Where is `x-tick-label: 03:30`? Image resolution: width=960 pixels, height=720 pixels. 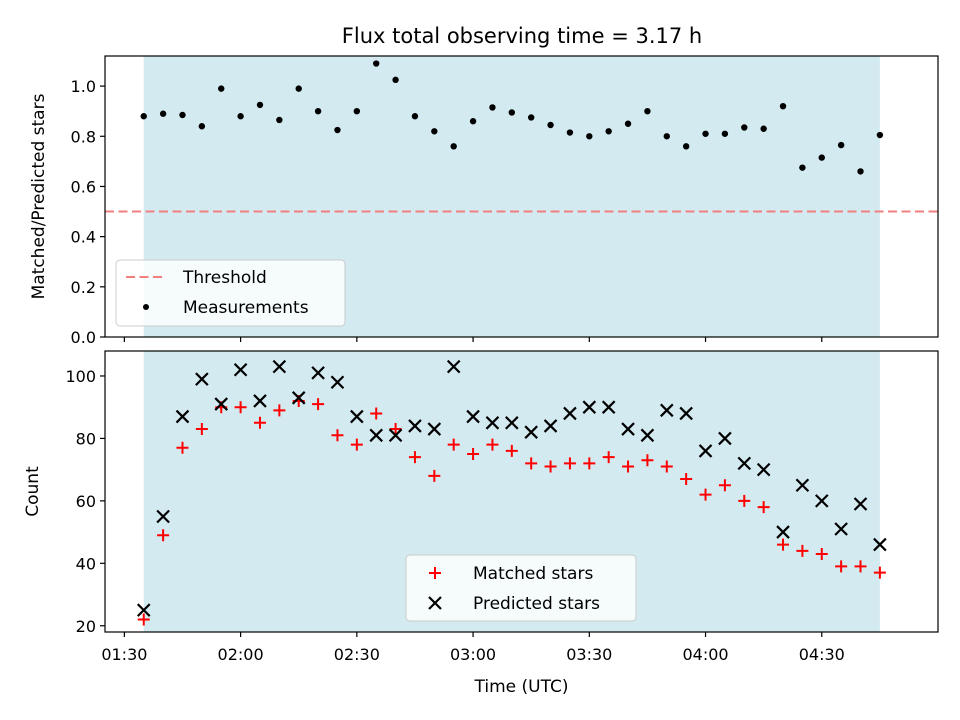 x-tick-label: 03:30 is located at coordinates (589, 654).